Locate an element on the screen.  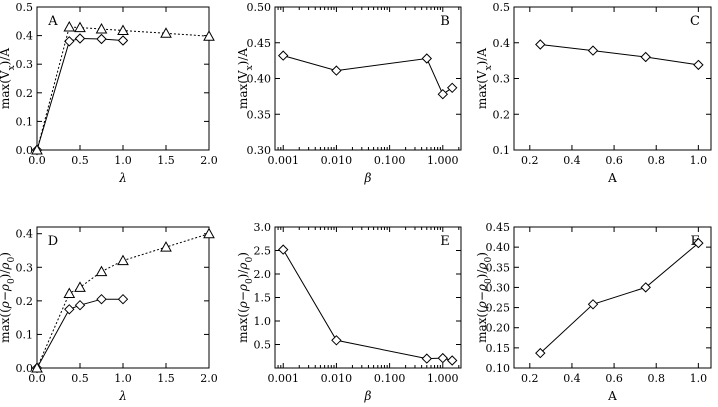
panel-letter: C is located at coordinates (695, 21).